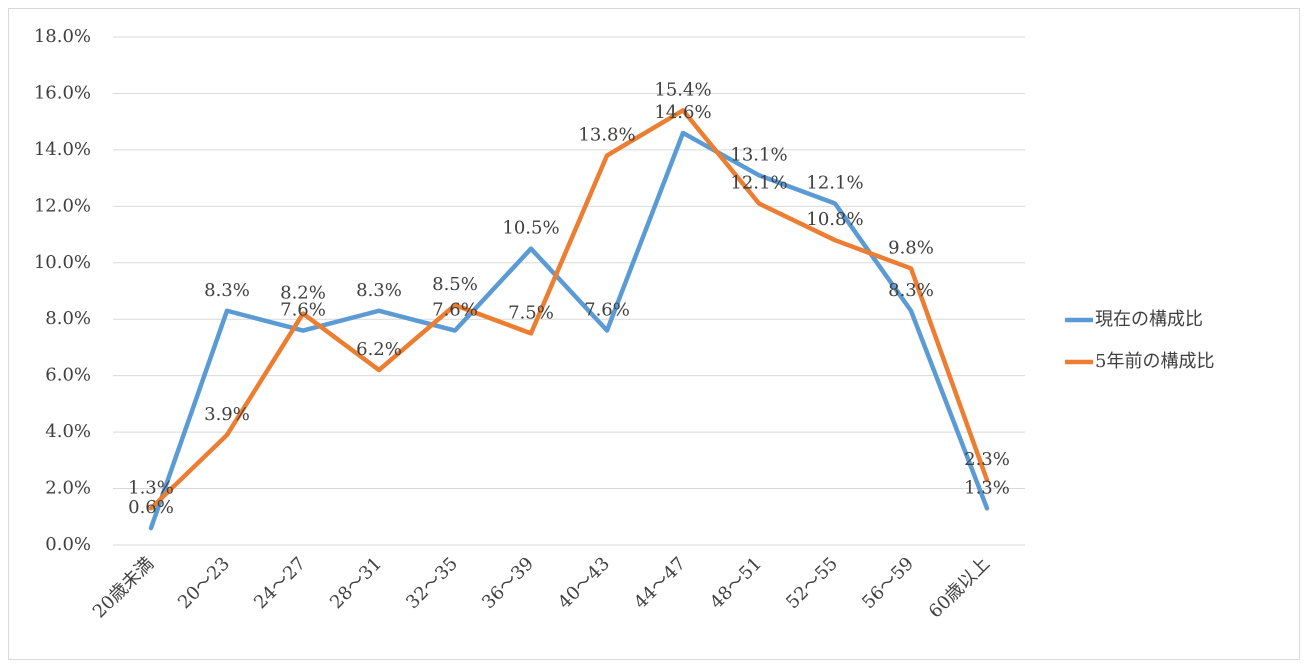  Describe the element at coordinates (758, 154) in the screenshot. I see `data-label: 13.1%` at that location.